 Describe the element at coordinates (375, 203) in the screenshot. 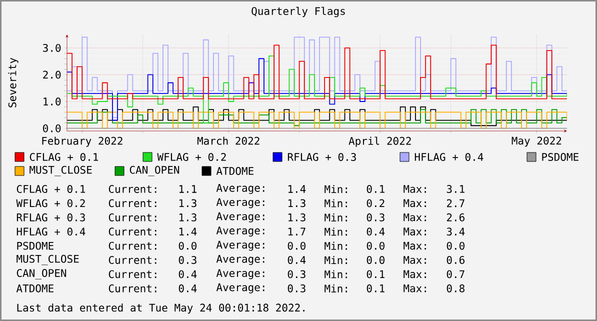

I see `text: 0.2` at that location.